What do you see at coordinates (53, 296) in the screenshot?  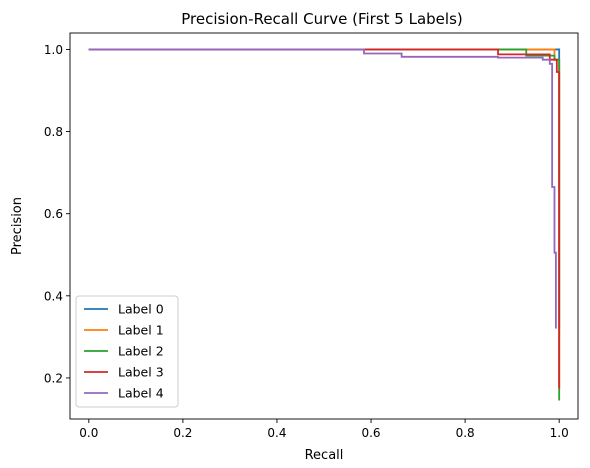 I see `y-tick-label: 0.4` at bounding box center [53, 296].